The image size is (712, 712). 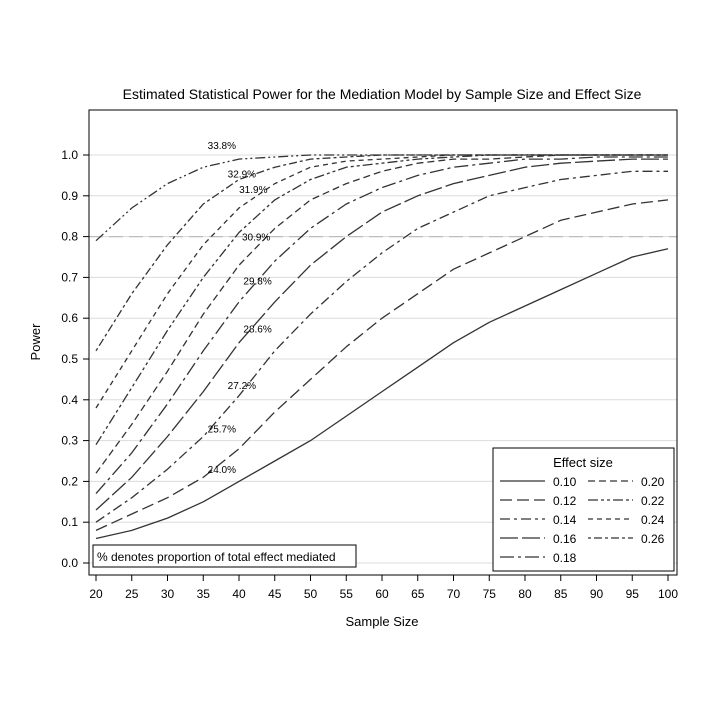 What do you see at coordinates (69, 359) in the screenshot?
I see `y-tick-label: 0.5` at bounding box center [69, 359].